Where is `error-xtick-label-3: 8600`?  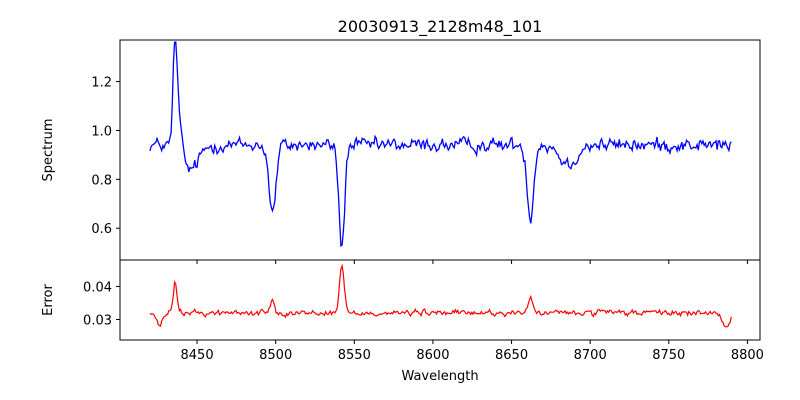
error-xtick-label-3: 8600 is located at coordinates (432, 355).